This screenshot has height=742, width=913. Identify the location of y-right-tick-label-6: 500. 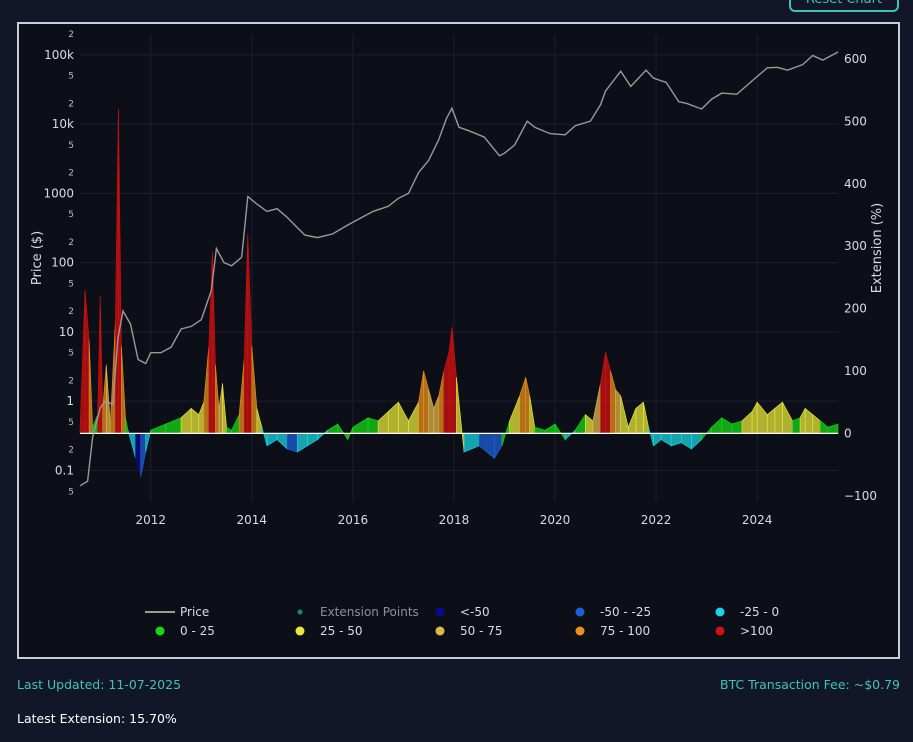
(855, 121).